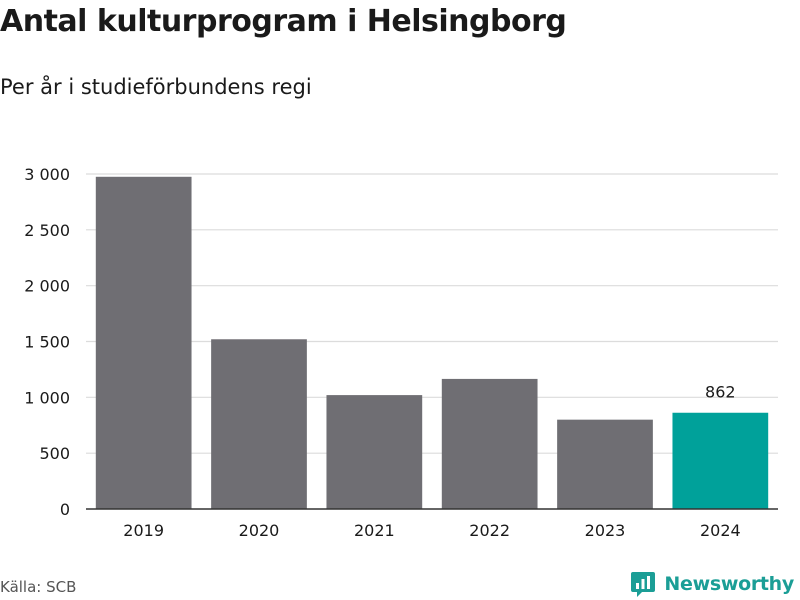 The image size is (800, 600). Describe the element at coordinates (65, 509) in the screenshot. I see `y-tick-label: 0` at that location.